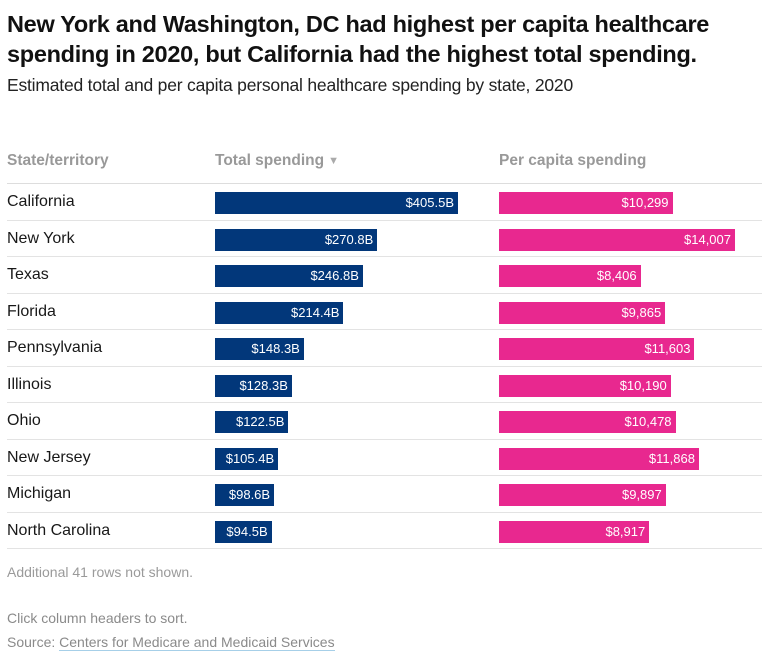 This screenshot has height=658, width=768. I want to click on per-capita-spending-bar: $10,299, so click(586, 203).